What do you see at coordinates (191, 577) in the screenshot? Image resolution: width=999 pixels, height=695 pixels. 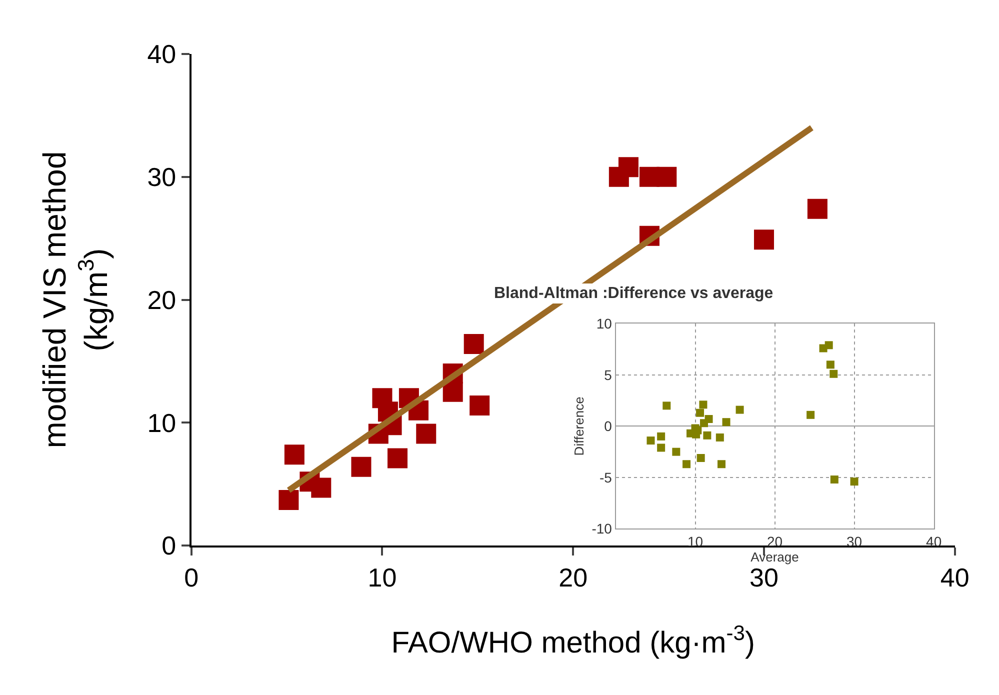 I see `x-tick-label: 0` at bounding box center [191, 577].